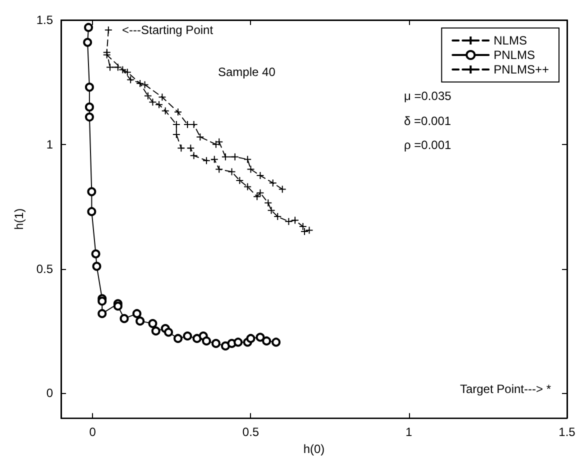 The height and width of the screenshot is (460, 581). I want to click on annotation: ρ =0.001, so click(428, 145).